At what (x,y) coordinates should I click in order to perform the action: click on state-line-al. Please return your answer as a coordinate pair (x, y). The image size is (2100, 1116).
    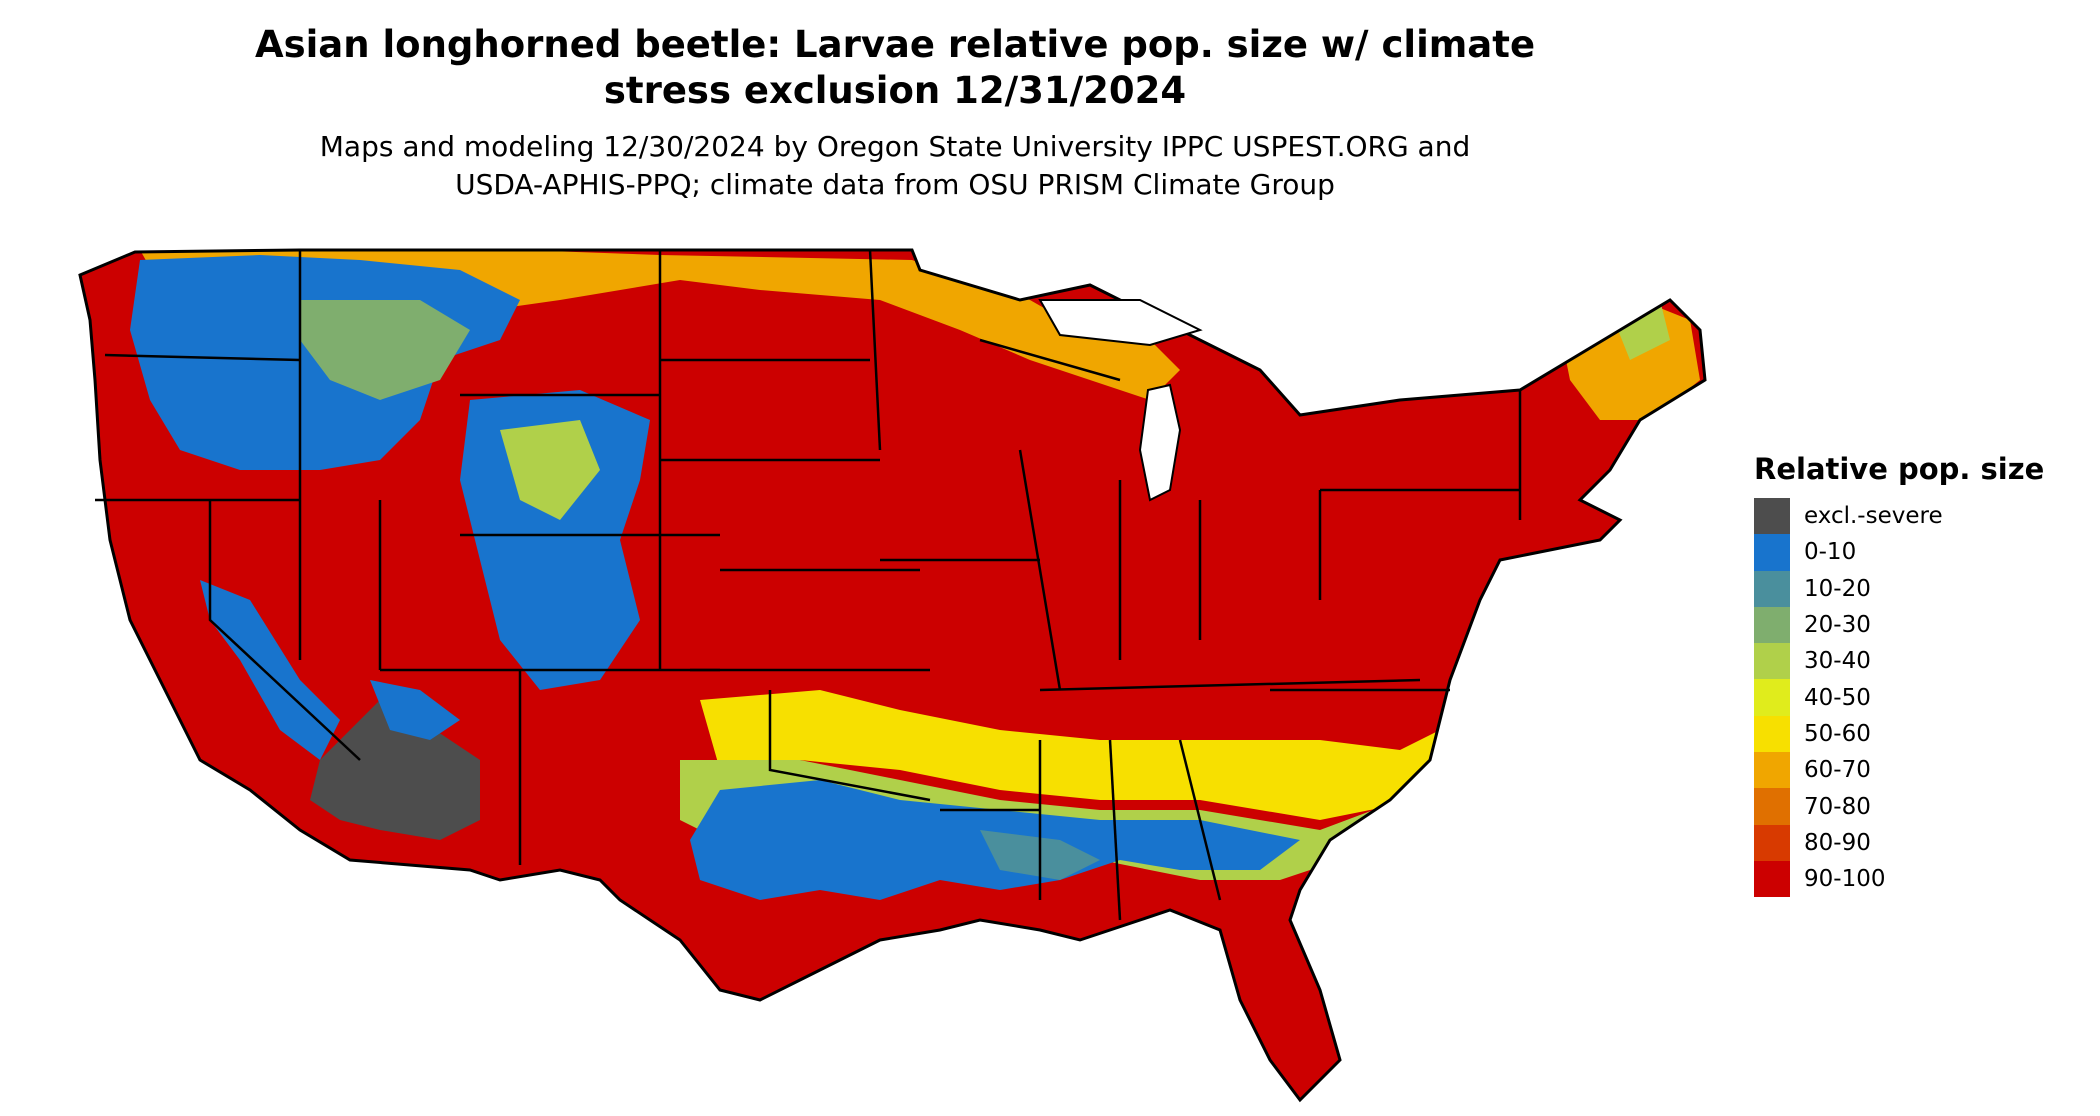
    Looking at the image, I should click on (1115, 830).